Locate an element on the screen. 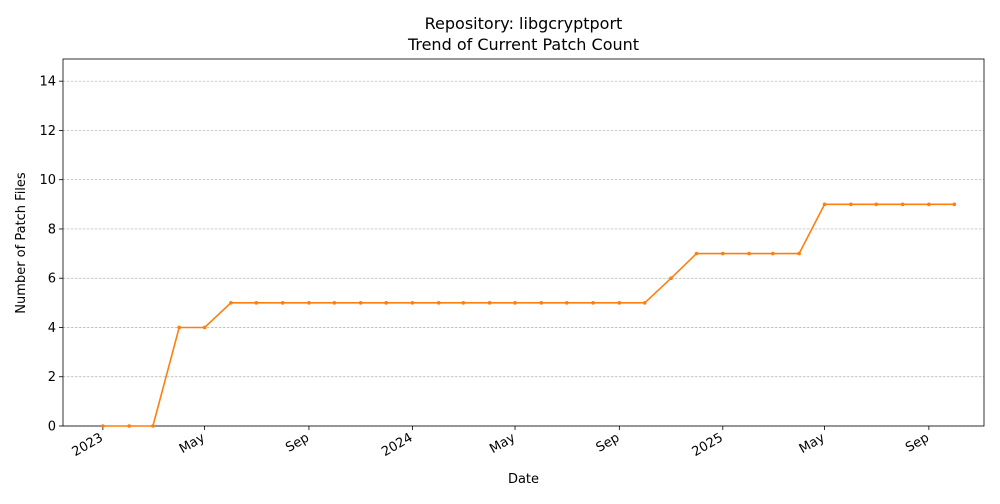  y-tick-label: 0 is located at coordinates (52, 427).